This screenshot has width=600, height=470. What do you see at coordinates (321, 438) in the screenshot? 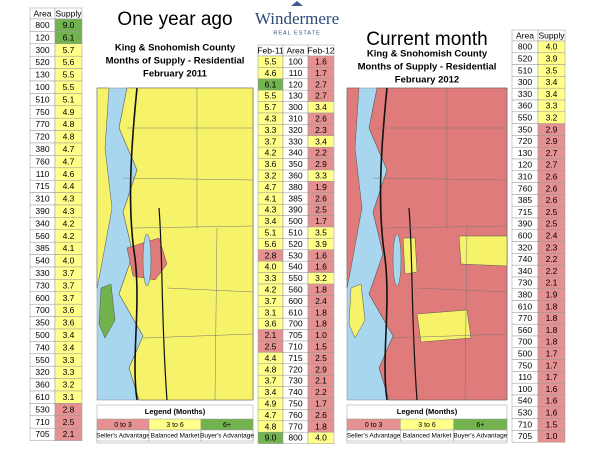
I see `supply-value: 4.0` at bounding box center [321, 438].